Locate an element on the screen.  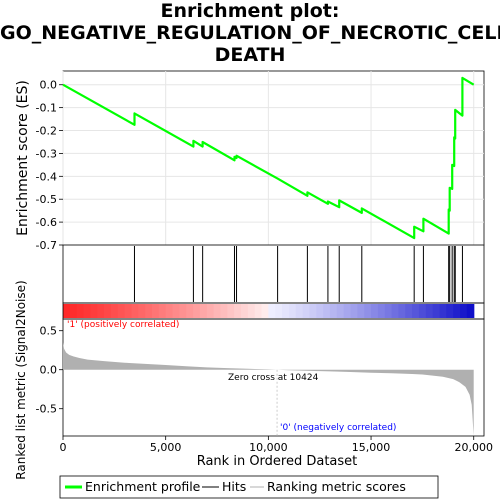
es-ytick-label: -0.1 is located at coordinates (46, 108).